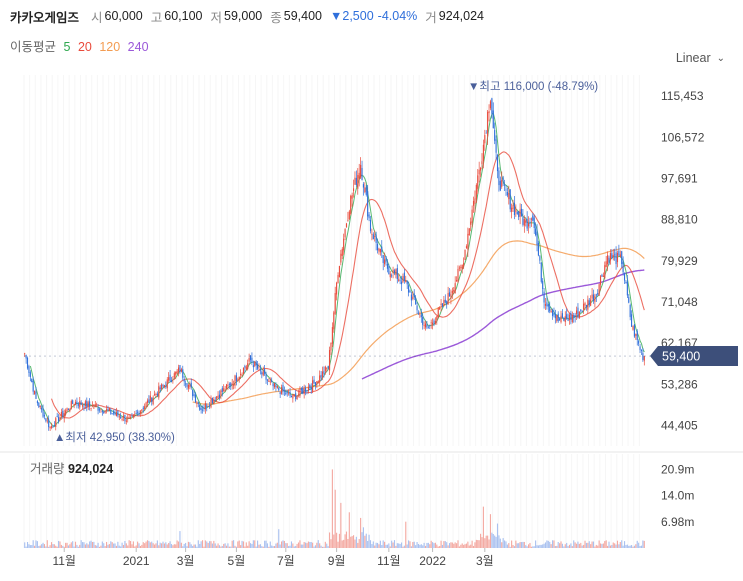 The height and width of the screenshot is (581, 743). What do you see at coordinates (138, 47) in the screenshot?
I see `ma-240-label: 240` at bounding box center [138, 47].